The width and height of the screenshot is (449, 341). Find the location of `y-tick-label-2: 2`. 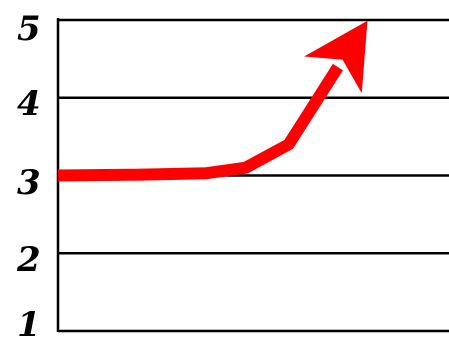

y-tick-label-2: 2 is located at coordinates (28, 260).